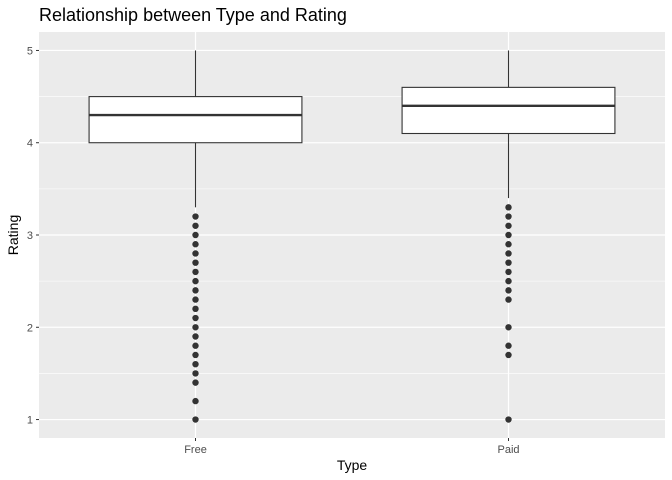 This screenshot has width=672, height=480. What do you see at coordinates (30, 328) in the screenshot?
I see `y-tick-label: 2` at bounding box center [30, 328].